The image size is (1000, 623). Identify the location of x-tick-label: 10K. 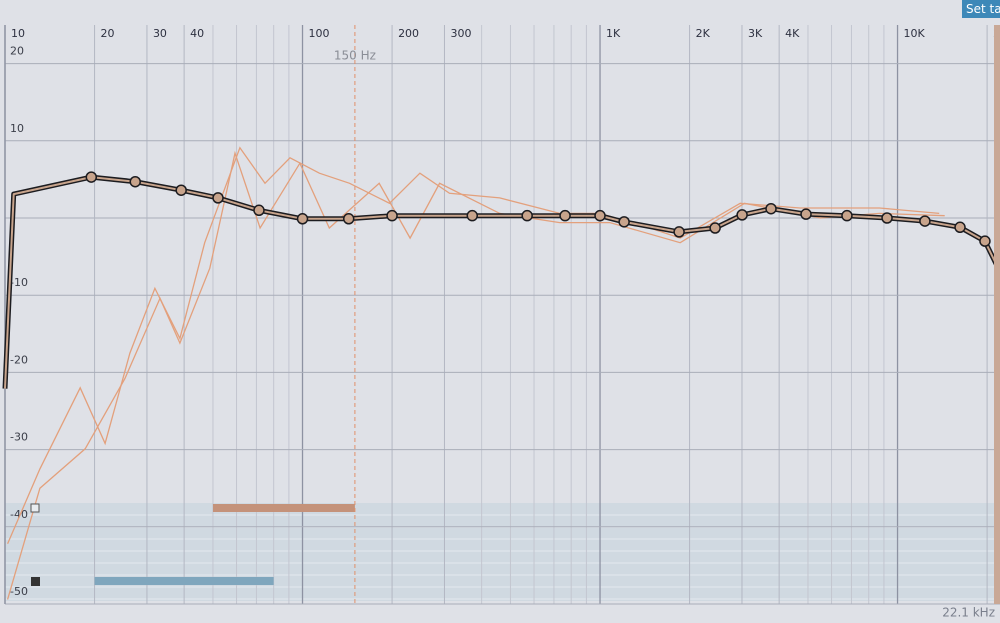
(915, 33).